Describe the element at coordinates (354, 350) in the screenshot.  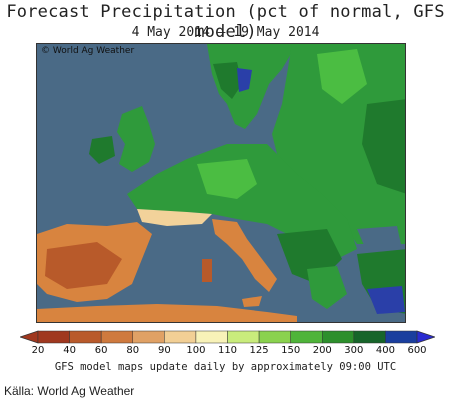
I see `legend-tick-label: 300` at that location.